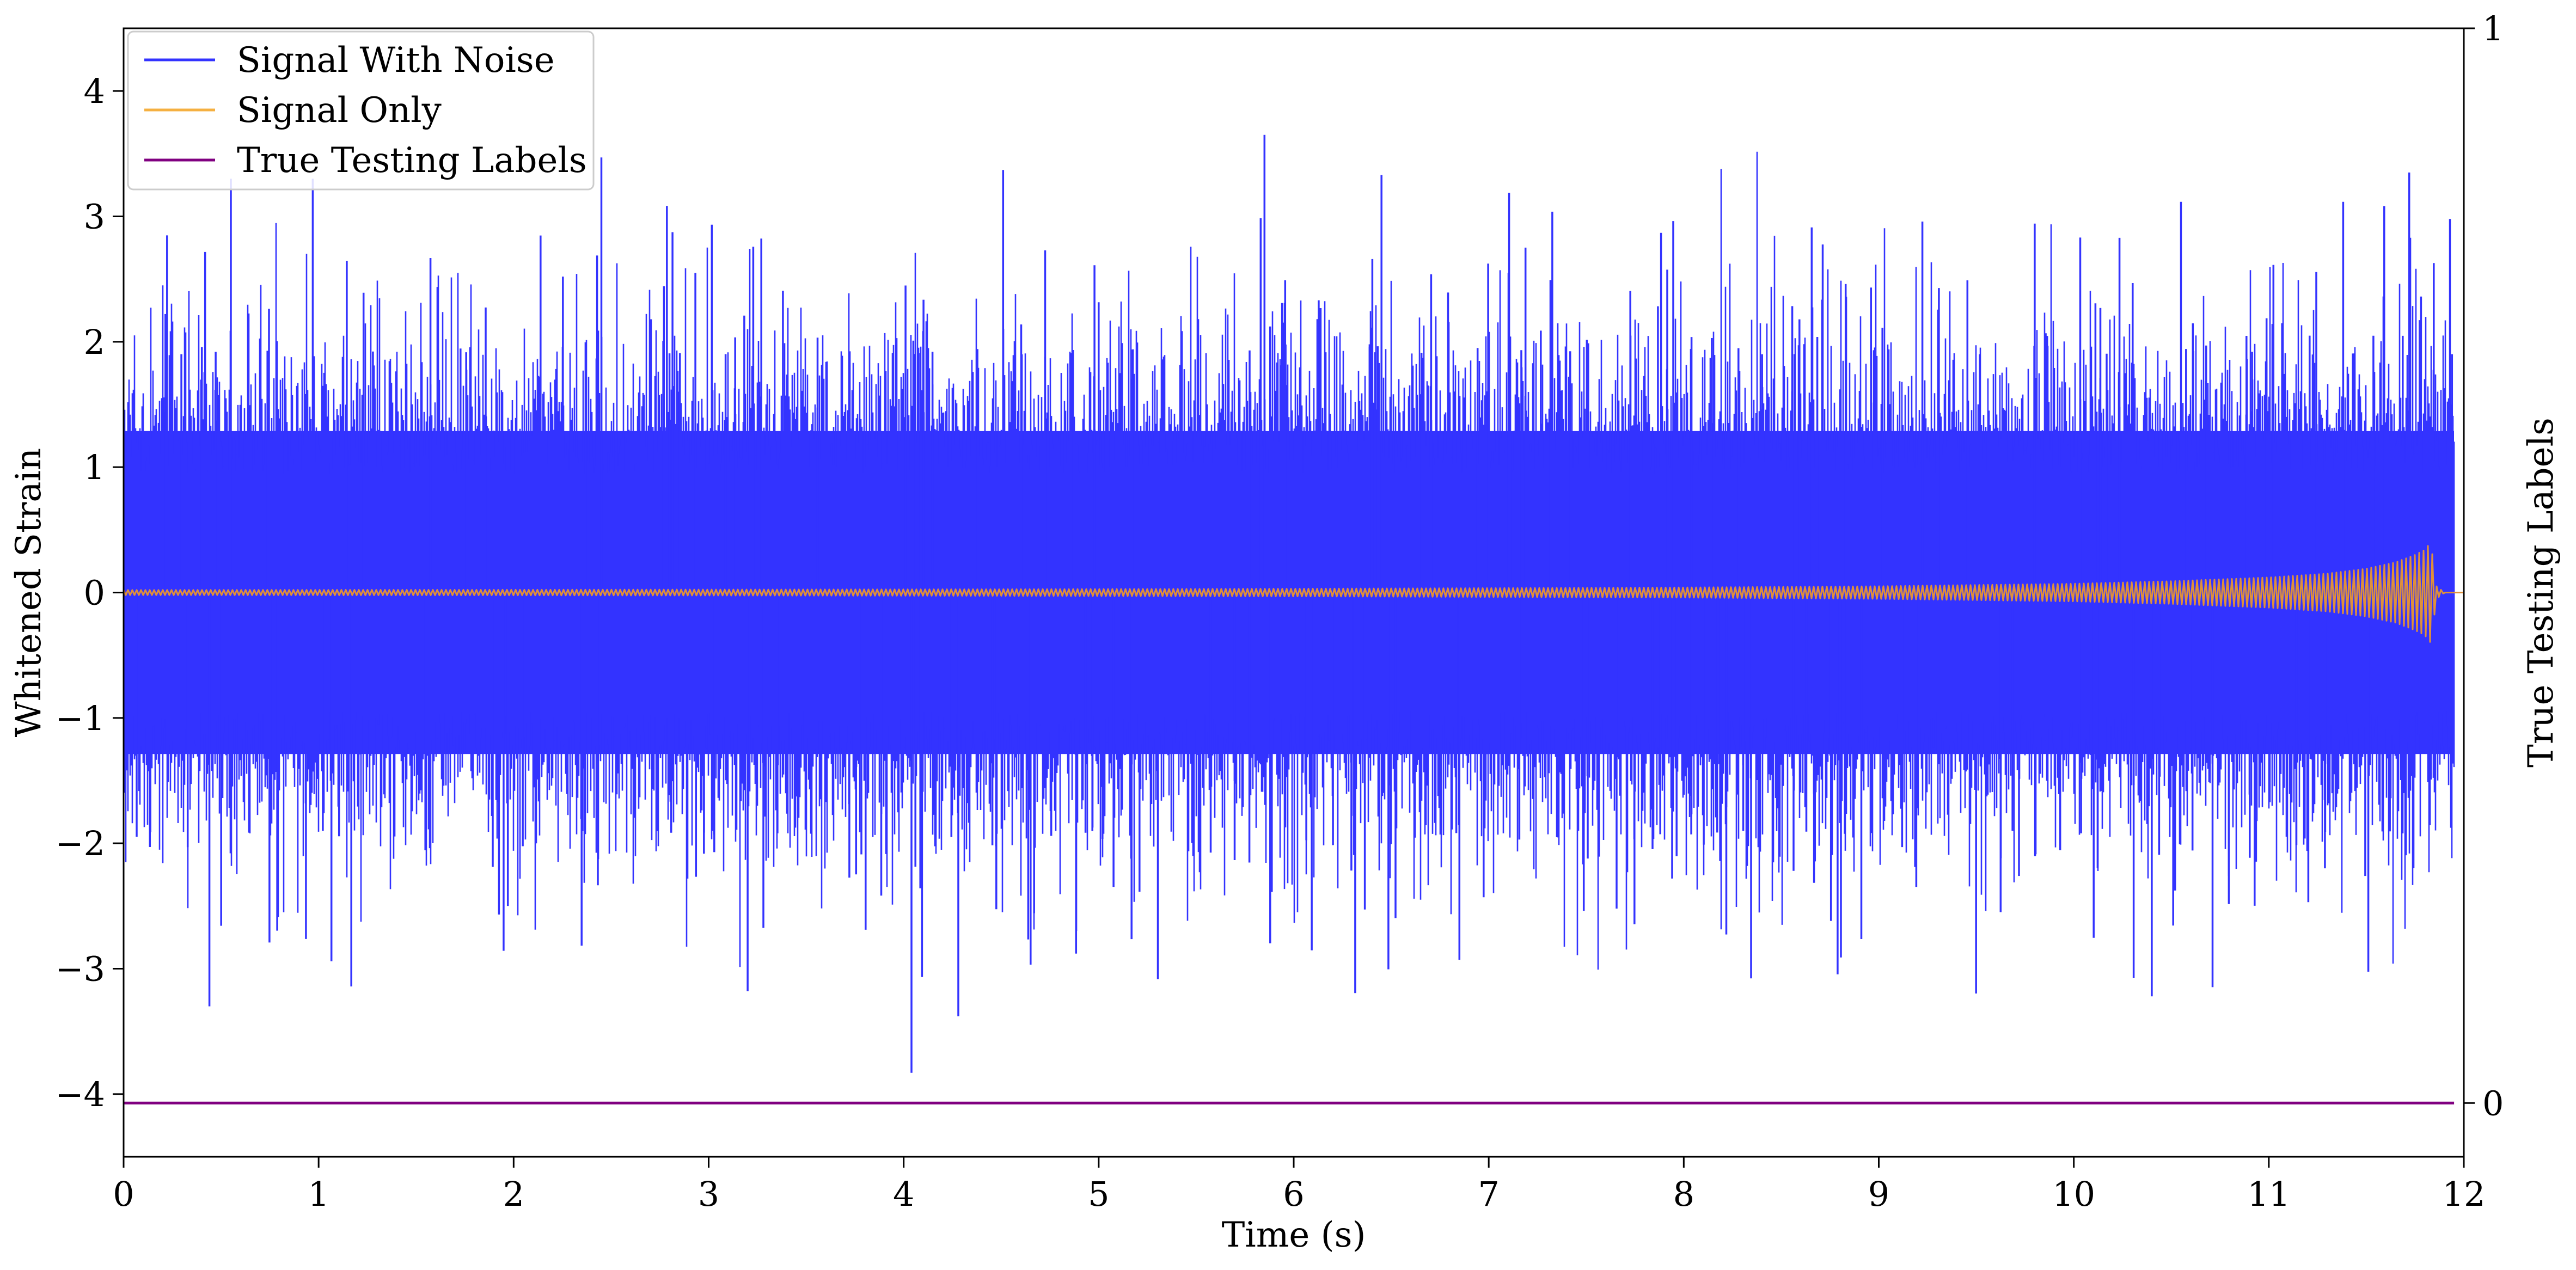 The width and height of the screenshot is (2576, 1270). Describe the element at coordinates (396, 60) in the screenshot. I see `legend-label: Signal With Noise` at that location.